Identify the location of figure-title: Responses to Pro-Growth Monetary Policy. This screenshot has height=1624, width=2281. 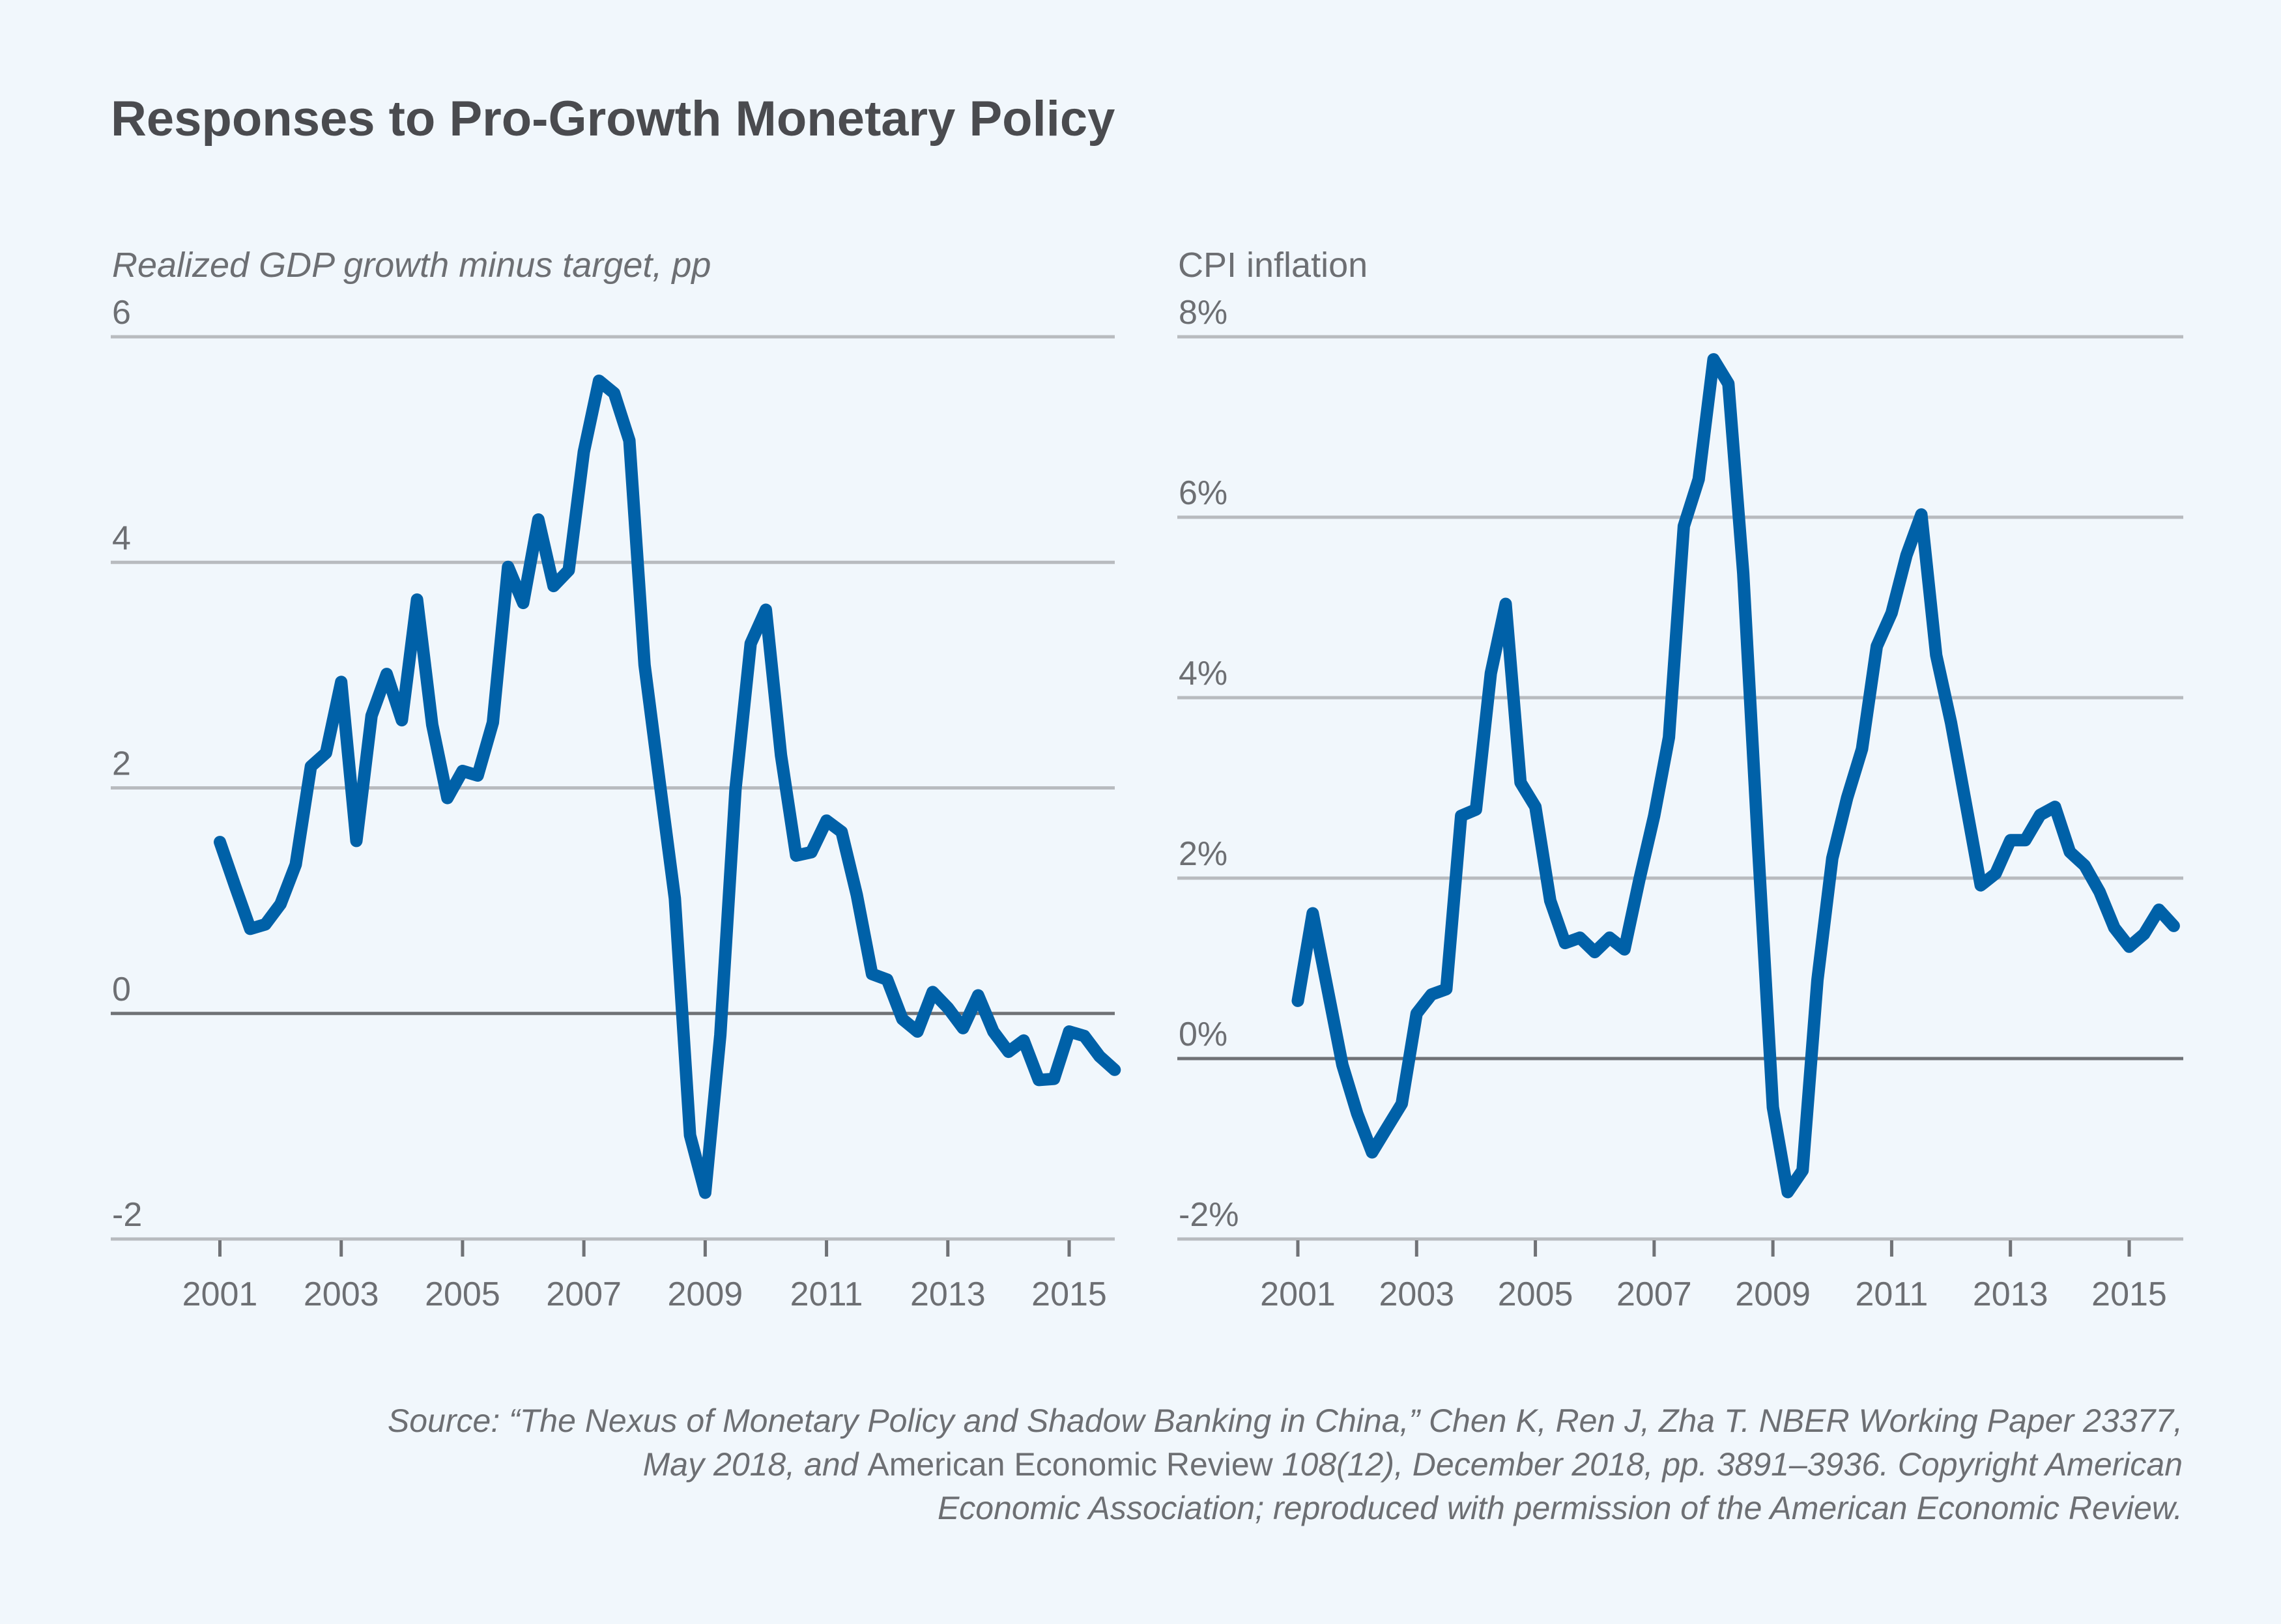
(613, 119).